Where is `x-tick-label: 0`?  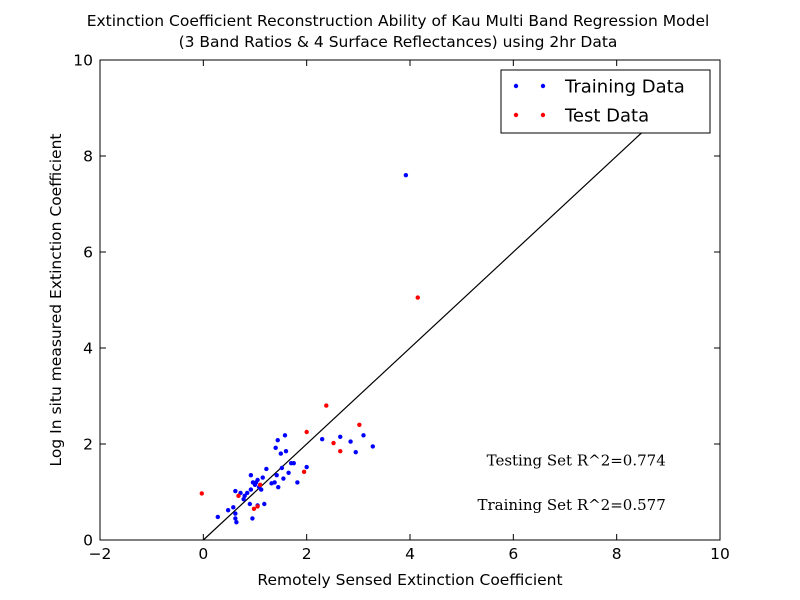
x-tick-label: 0 is located at coordinates (203, 554).